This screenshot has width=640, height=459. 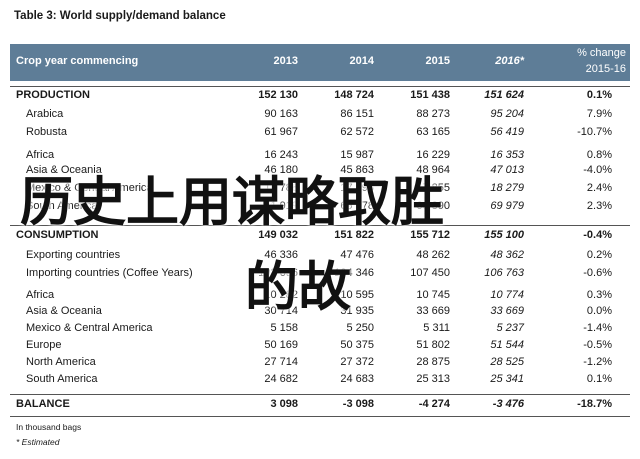 What do you see at coordinates (361, 61) in the screenshot?
I see `column-header: 2014` at bounding box center [361, 61].